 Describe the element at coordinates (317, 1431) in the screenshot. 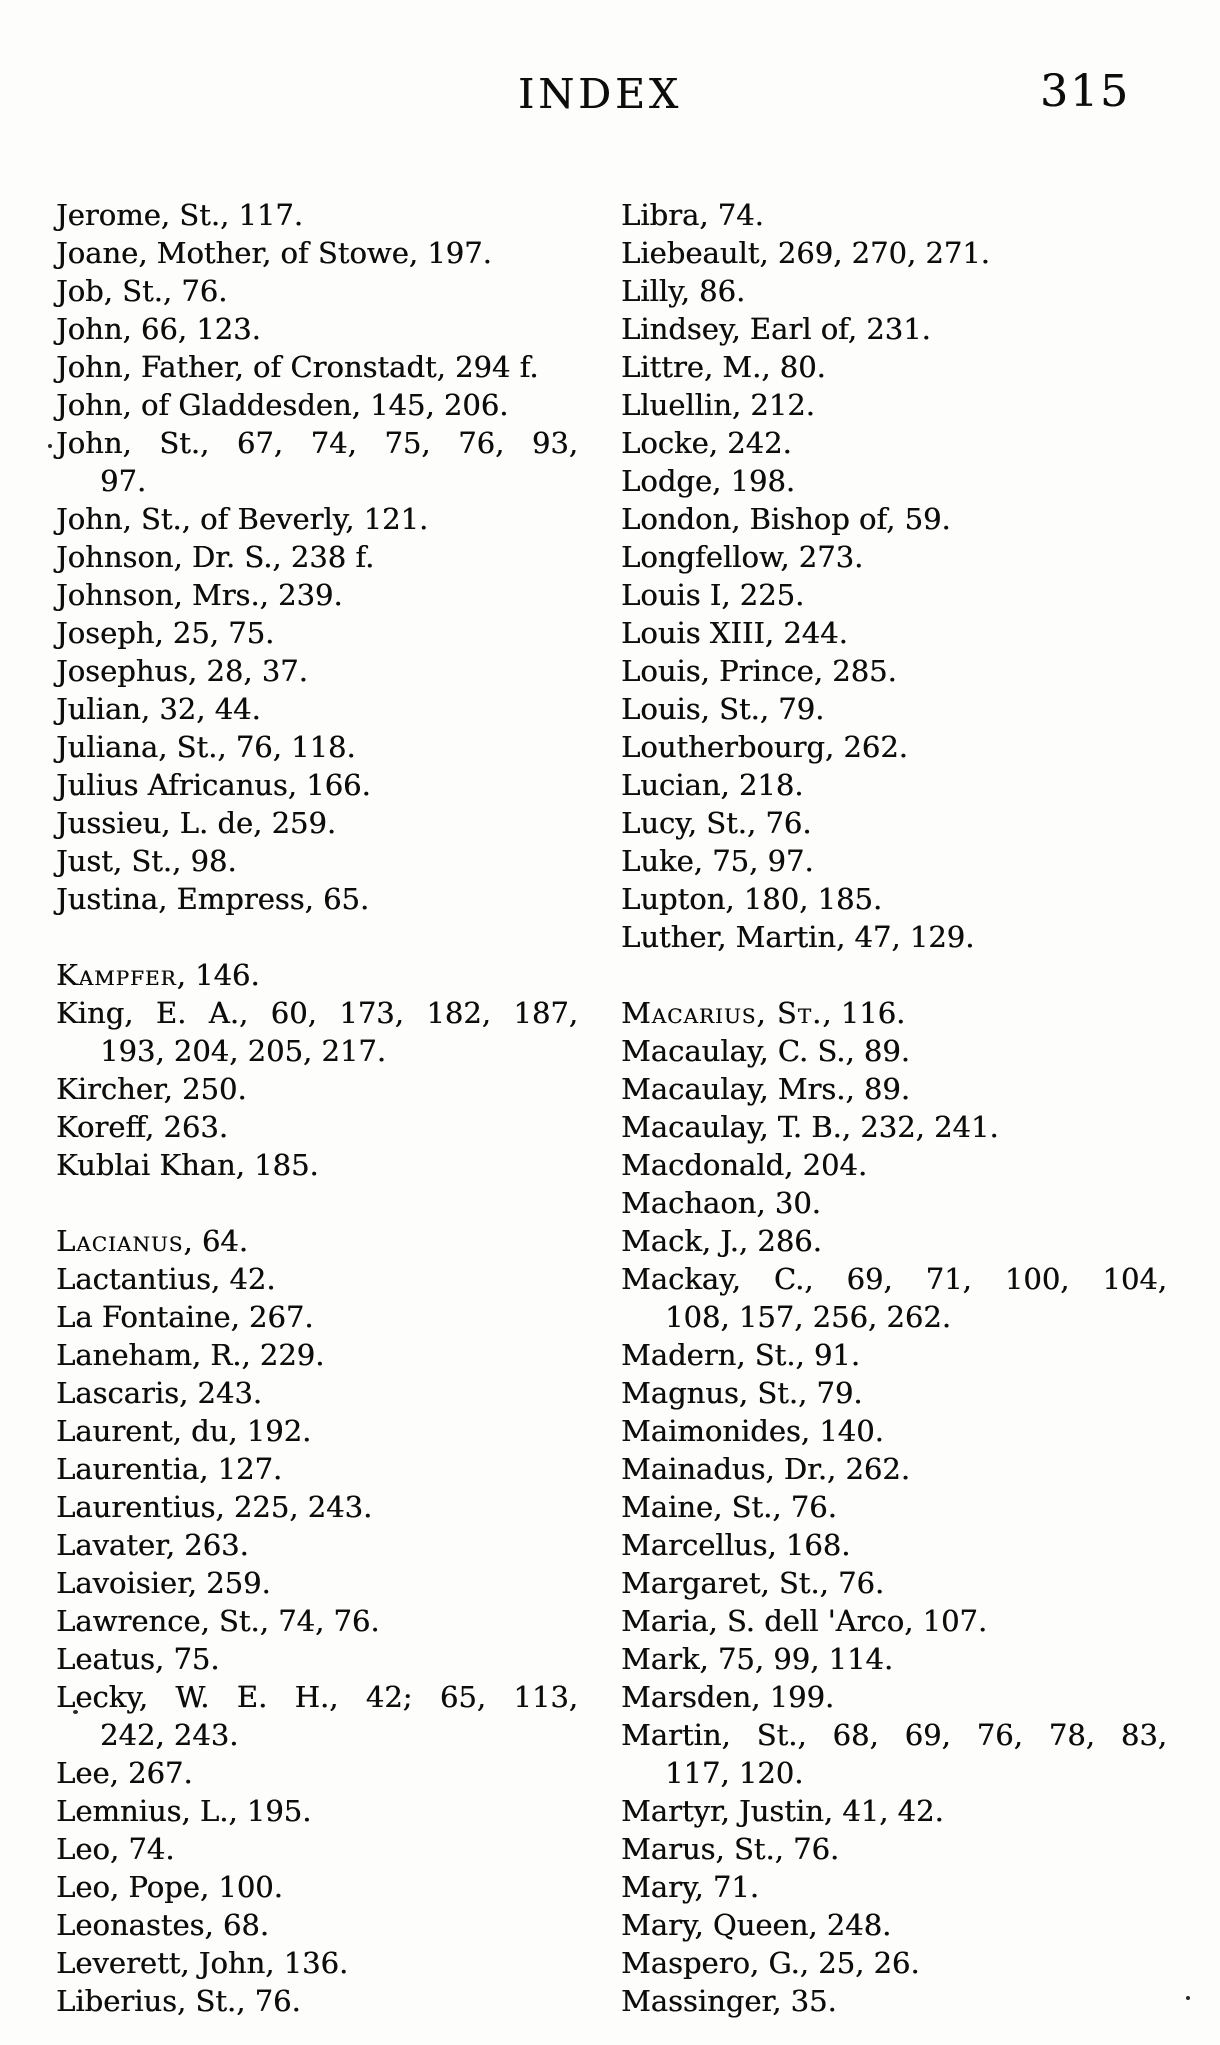

I see `index-entry: Laurent, du, 192.` at that location.